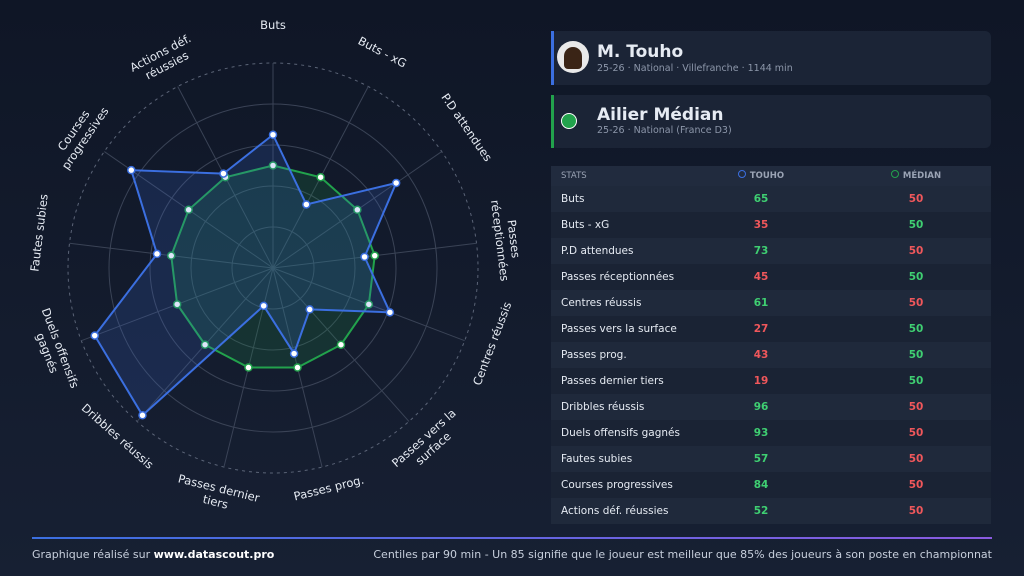  I want to click on table-row: Fautes subies 57 50, so click(771, 459).